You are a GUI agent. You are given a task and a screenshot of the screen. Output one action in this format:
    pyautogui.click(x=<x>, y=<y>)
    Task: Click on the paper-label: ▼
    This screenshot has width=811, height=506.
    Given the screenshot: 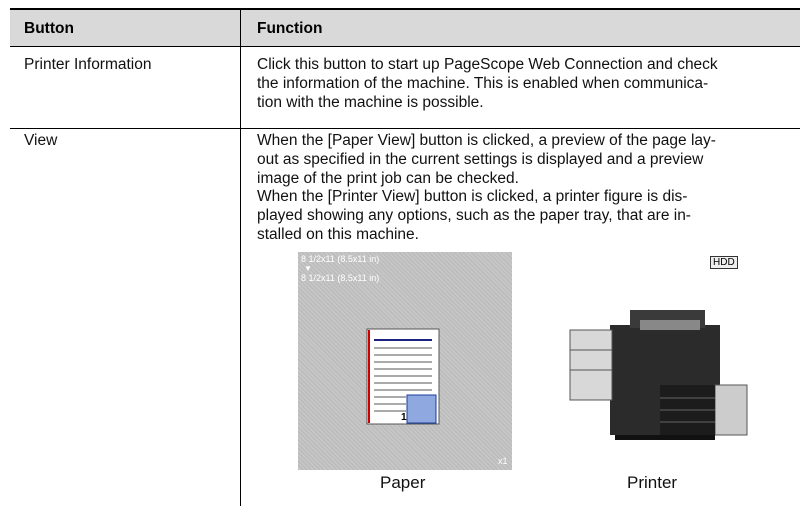 What is the action you would take?
    pyautogui.click(x=308, y=268)
    